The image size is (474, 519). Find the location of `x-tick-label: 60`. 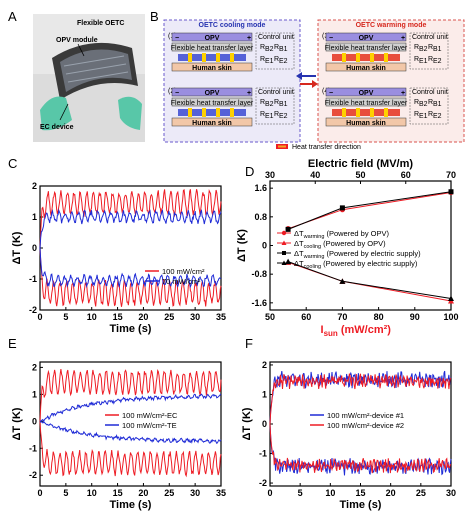

x-tick-label: 60 is located at coordinates (306, 317).